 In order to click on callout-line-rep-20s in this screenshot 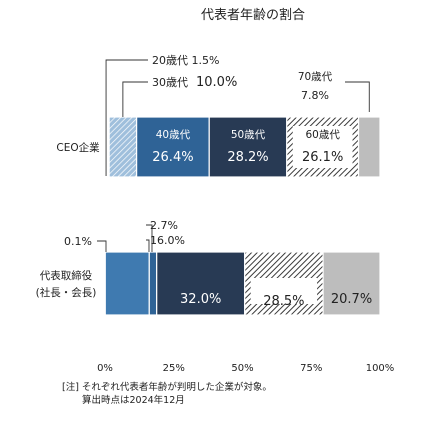, I will do `click(102, 246)`.